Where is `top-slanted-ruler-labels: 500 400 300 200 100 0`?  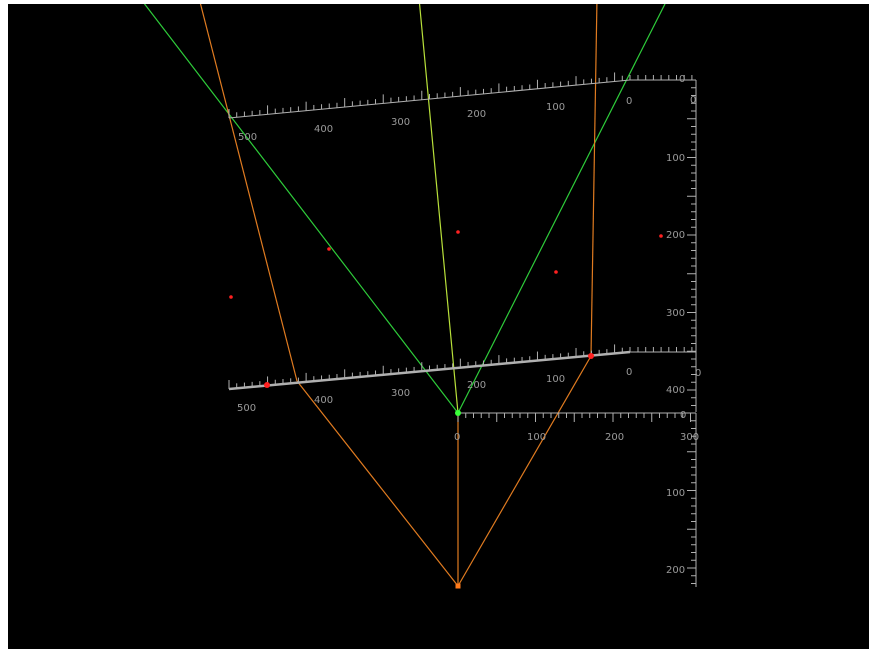 top-slanted-ruler-labels: 500 400 300 200 100 0 is located at coordinates (435, 119).